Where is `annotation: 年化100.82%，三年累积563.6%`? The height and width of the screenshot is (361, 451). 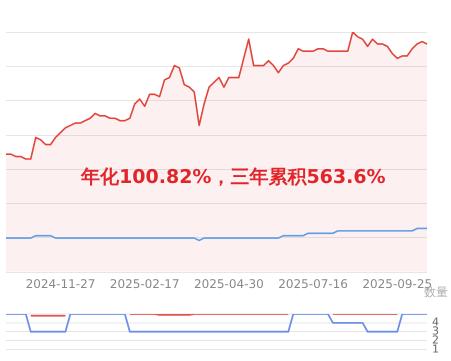 annotation: 年化100.82%，三年累积563.6% is located at coordinates (233, 177).